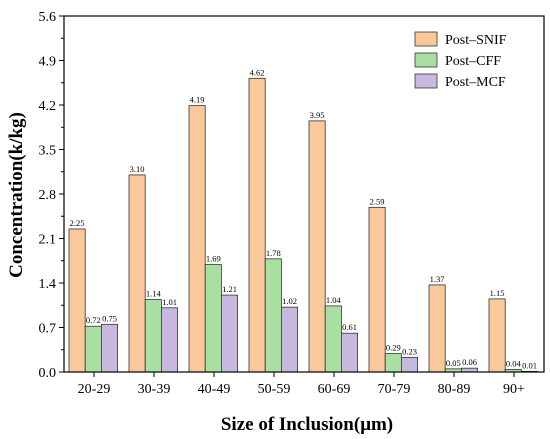 Image resolution: width=550 pixels, height=439 pixels. Describe the element at coordinates (273, 253) in the screenshot. I see `value-label-50-59-series-2: 1.78` at that location.